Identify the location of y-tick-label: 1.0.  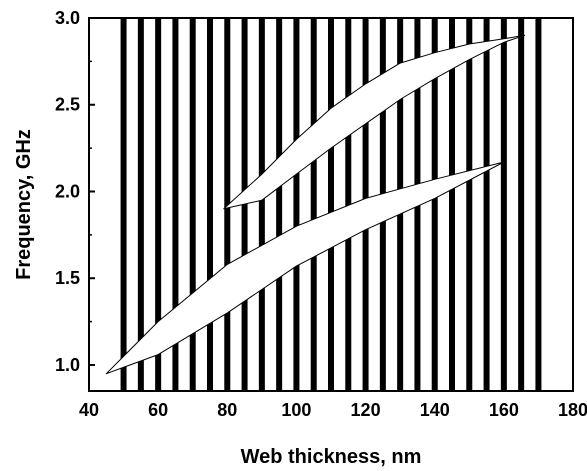
(67, 365).